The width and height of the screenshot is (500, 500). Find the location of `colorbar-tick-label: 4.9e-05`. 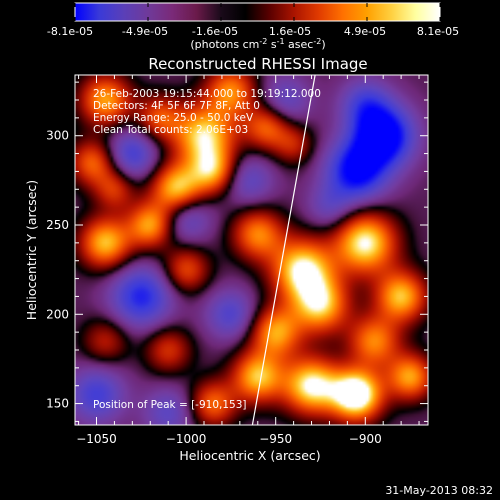

colorbar-tick-label: 4.9e-05 is located at coordinates (365, 31).